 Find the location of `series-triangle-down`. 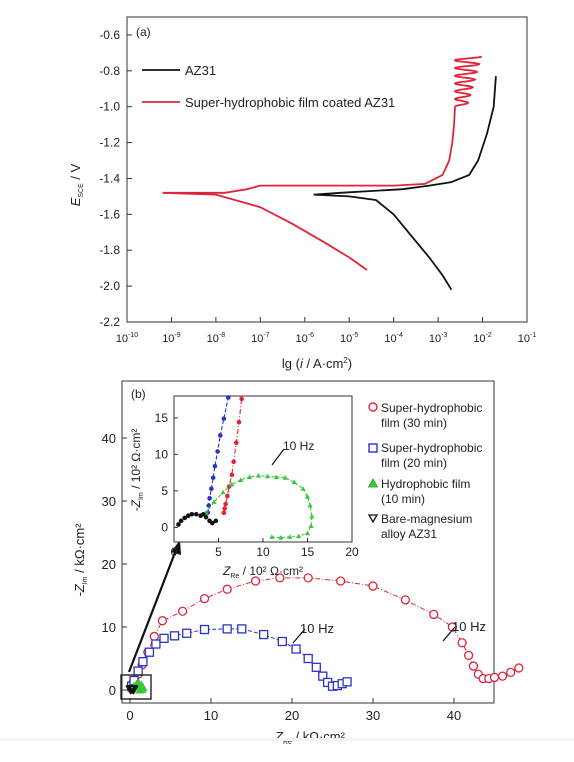

series-triangle-down is located at coordinates (132, 689).